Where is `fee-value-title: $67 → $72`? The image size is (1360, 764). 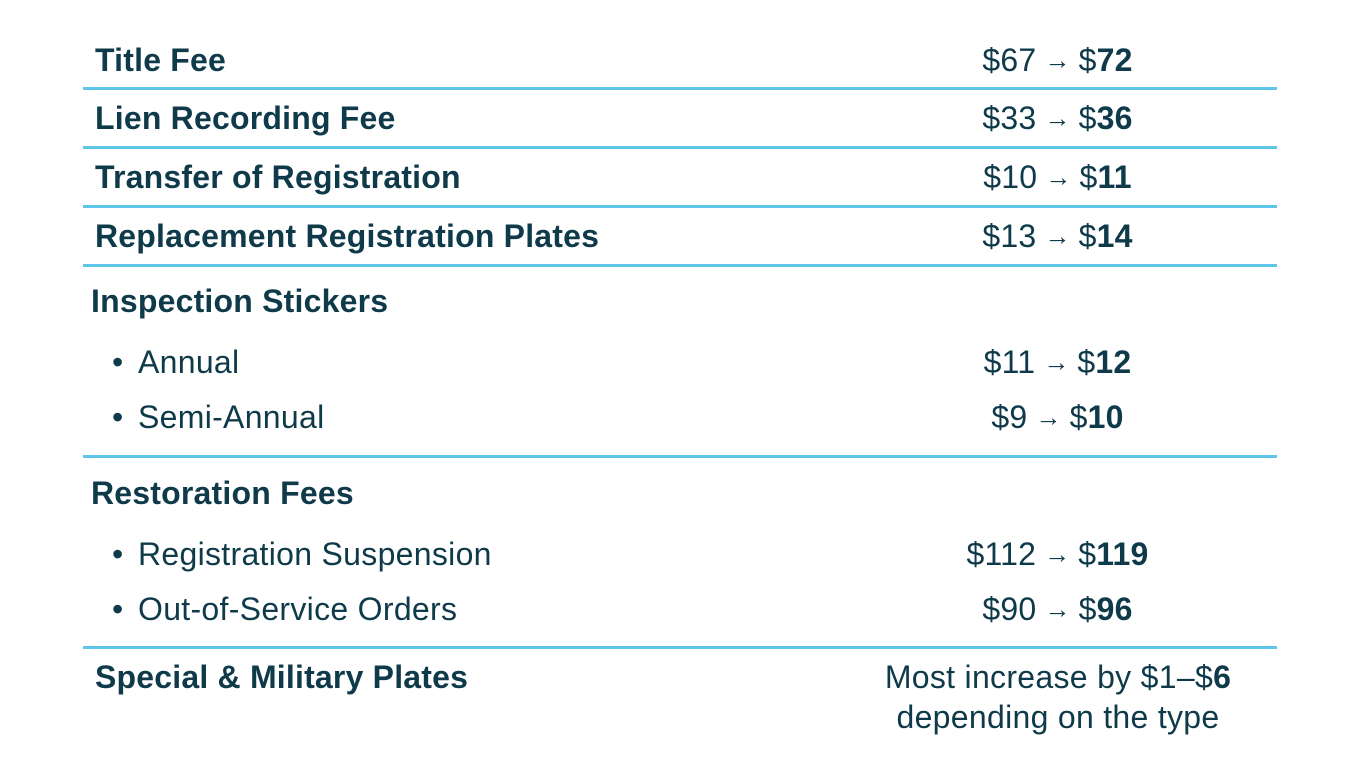
fee-value-title: $67 → $72 is located at coordinates (1057, 60).